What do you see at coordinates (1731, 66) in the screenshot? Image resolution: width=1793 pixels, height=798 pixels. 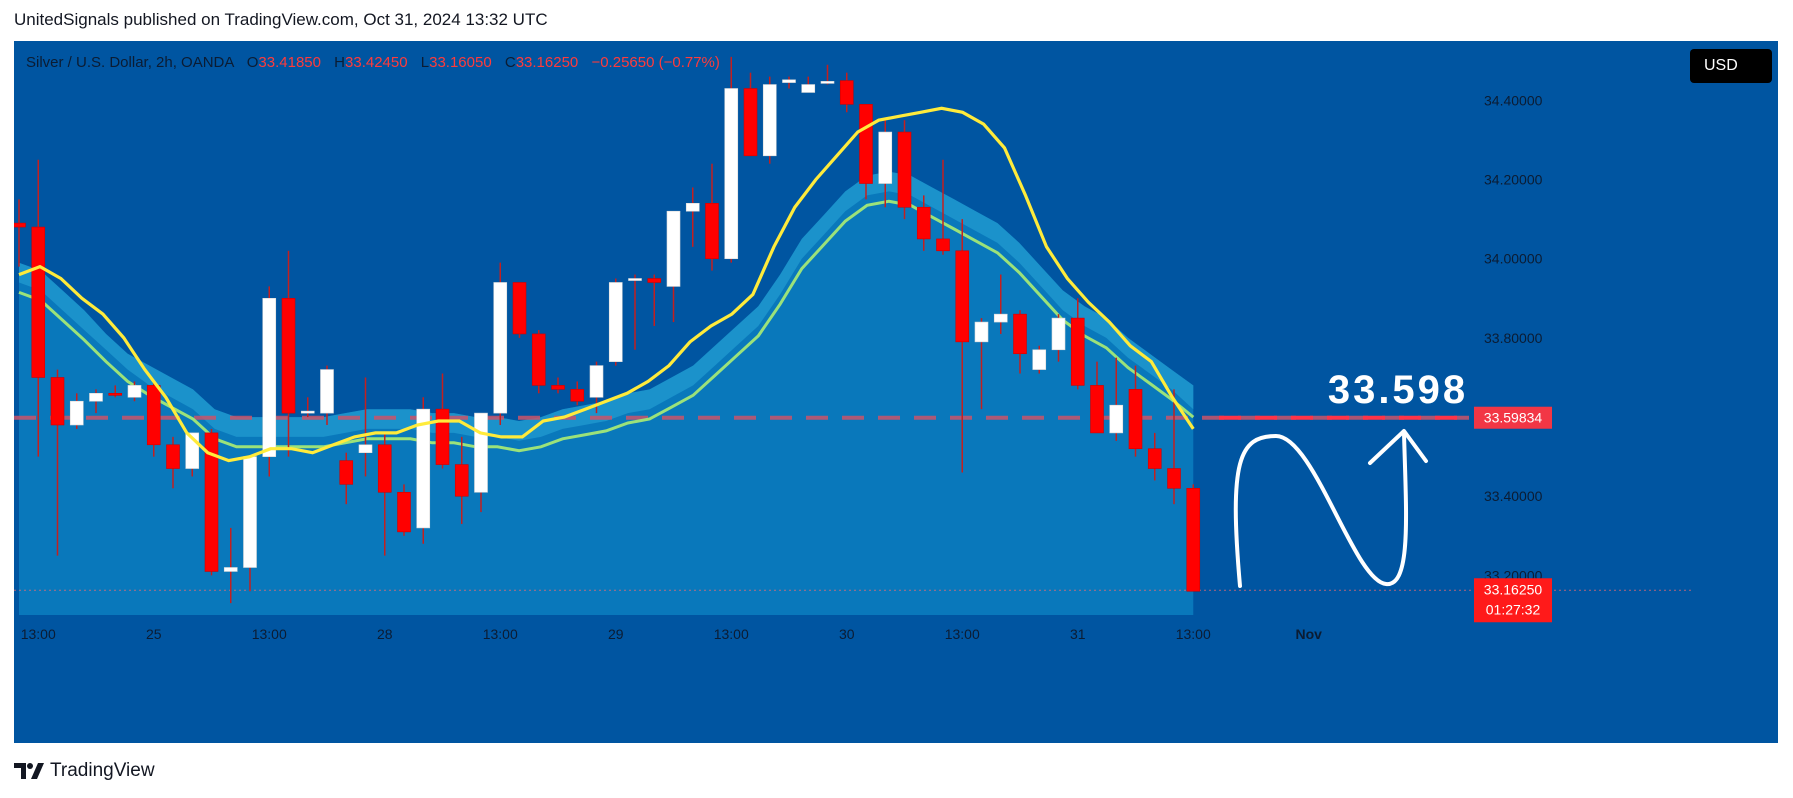 I see `currency-button: USD` at bounding box center [1731, 66].